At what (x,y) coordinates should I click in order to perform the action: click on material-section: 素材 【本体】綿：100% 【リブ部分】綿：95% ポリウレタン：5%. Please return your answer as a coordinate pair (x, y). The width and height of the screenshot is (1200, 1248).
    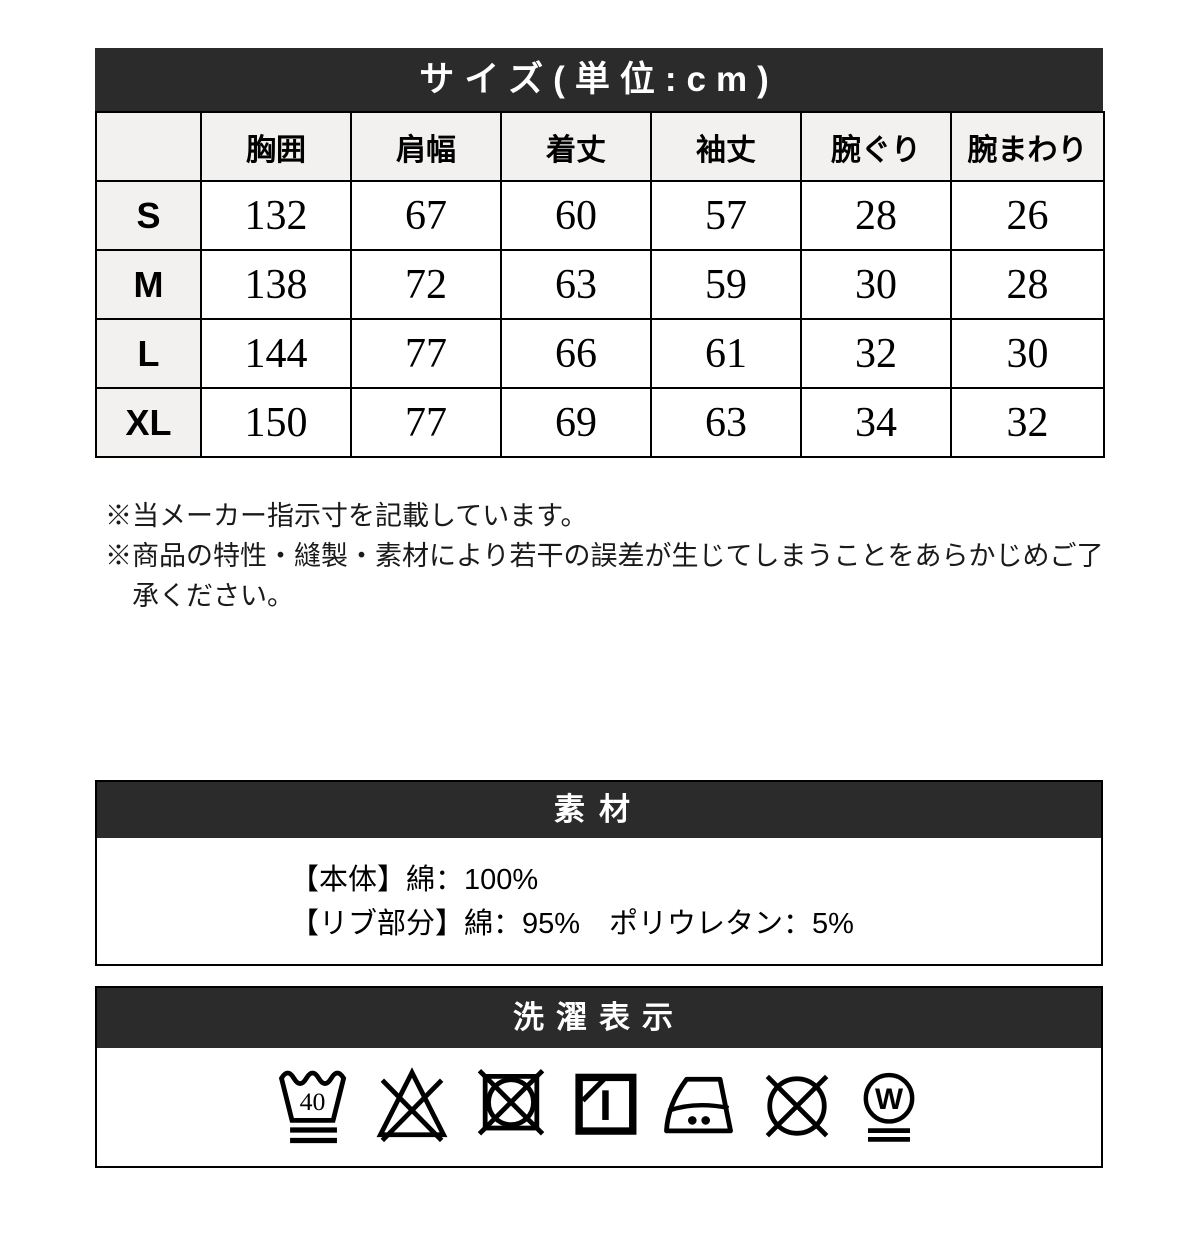
    Looking at the image, I should click on (599, 873).